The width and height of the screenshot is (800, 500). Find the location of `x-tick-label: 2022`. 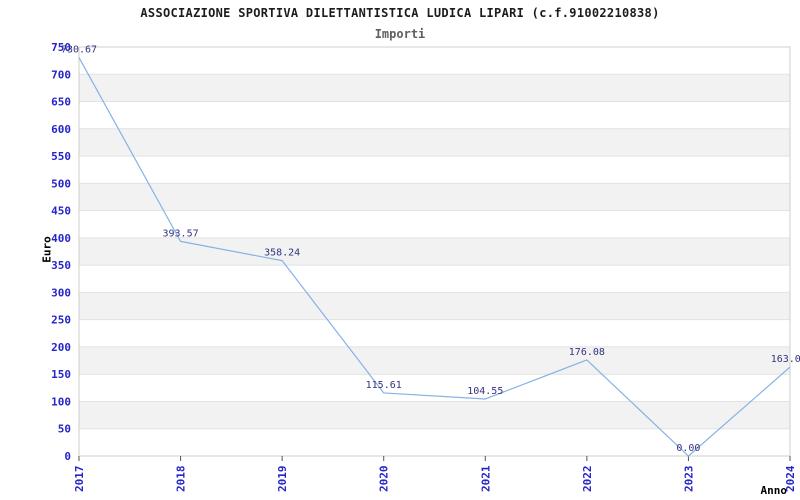

x-tick-label: 2022 is located at coordinates (587, 479).